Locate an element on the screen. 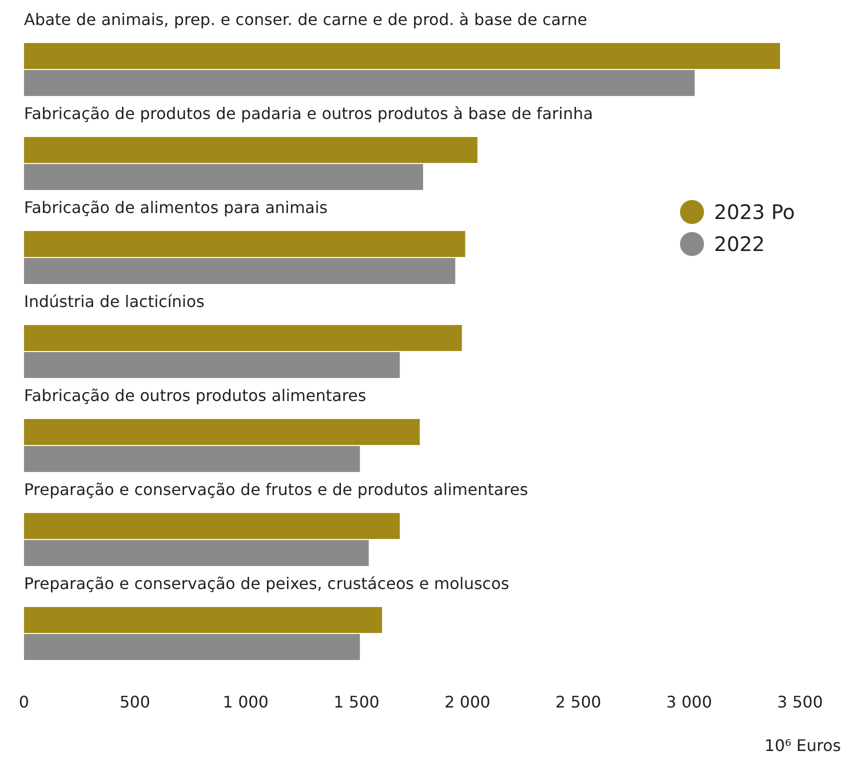 The height and width of the screenshot is (757, 843). x-tick-label: 500 is located at coordinates (135, 702).